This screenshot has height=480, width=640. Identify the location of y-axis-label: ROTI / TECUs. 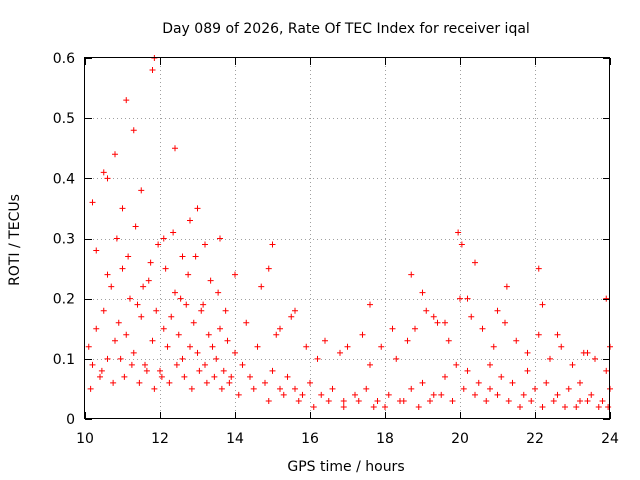
(15, 240).